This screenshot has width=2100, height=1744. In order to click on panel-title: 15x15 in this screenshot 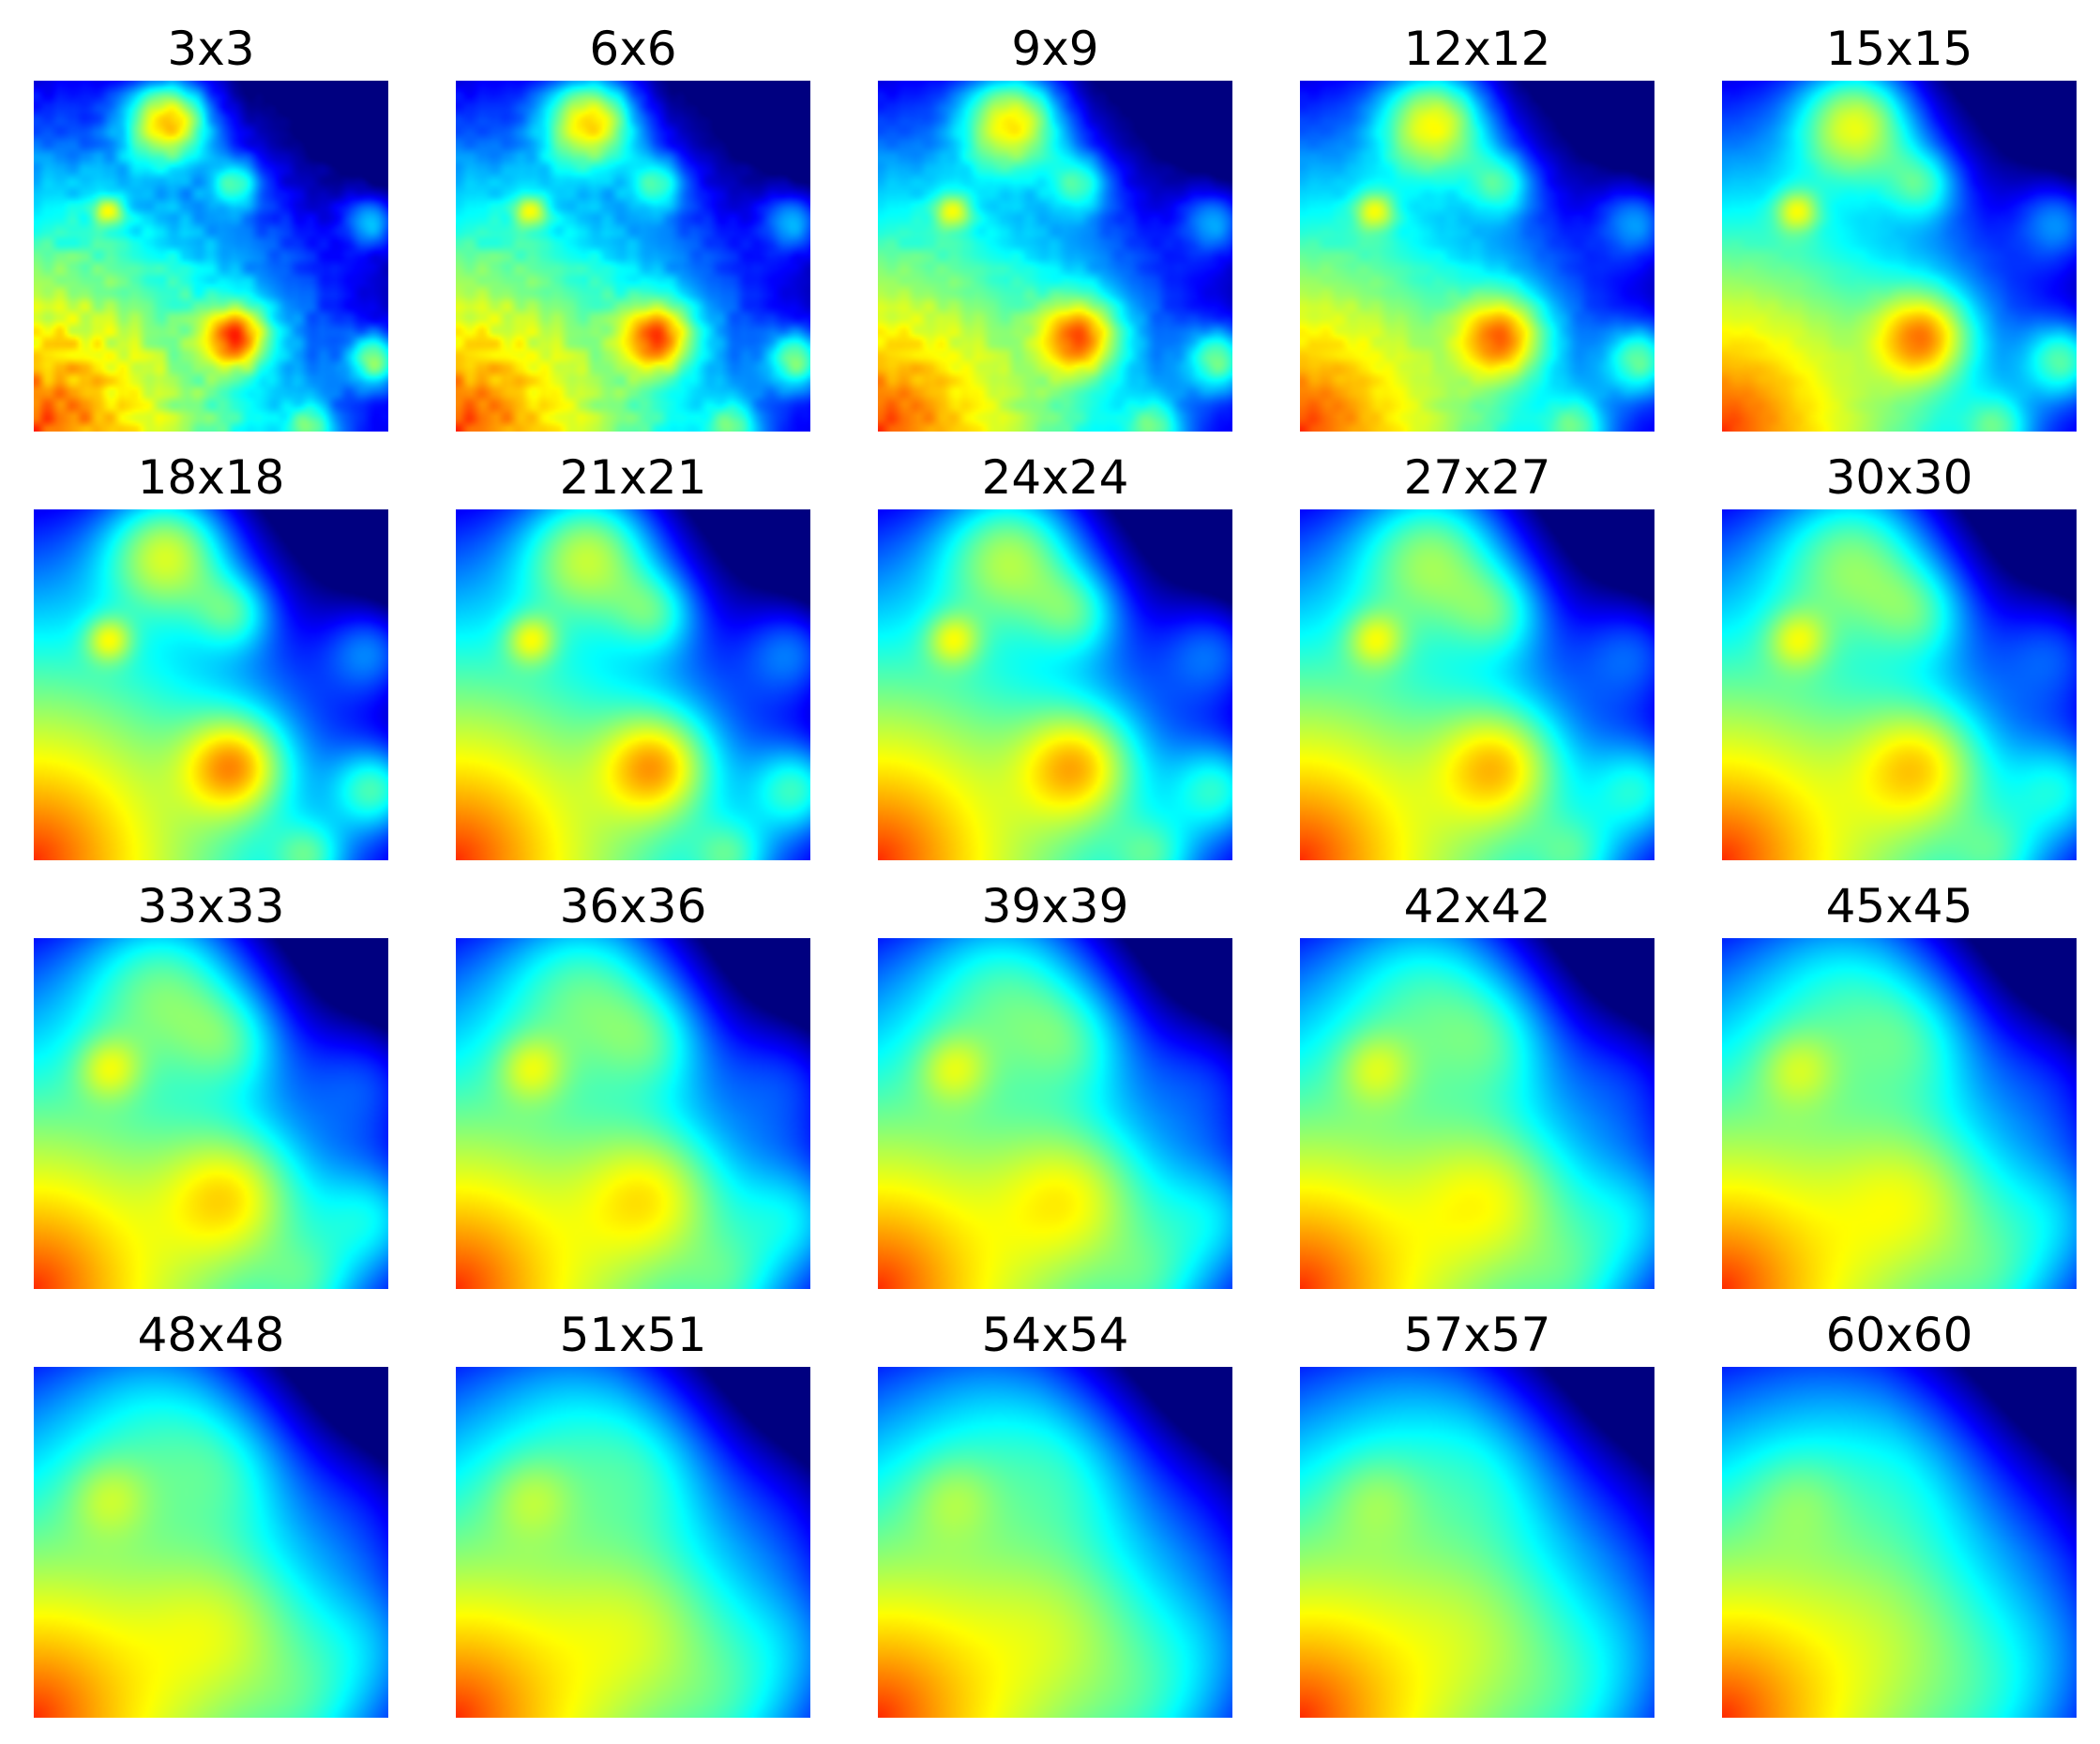, I will do `click(1899, 49)`.